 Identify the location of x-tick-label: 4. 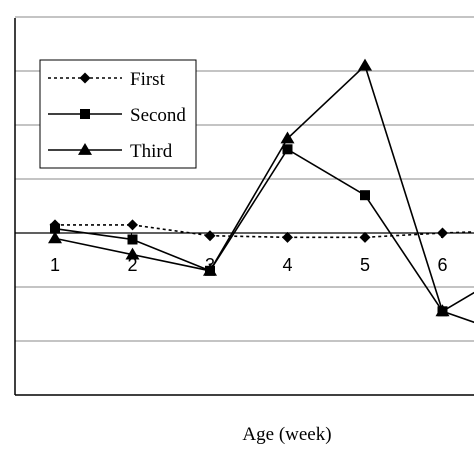
(287, 265).